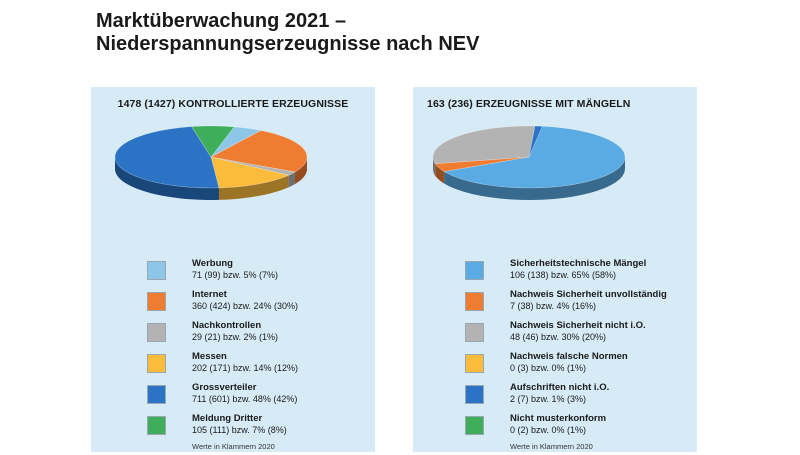 The width and height of the screenshot is (800, 455). What do you see at coordinates (563, 275) in the screenshot?
I see `legend-value: 106 (138) bzw. 65% (58%)` at bounding box center [563, 275].